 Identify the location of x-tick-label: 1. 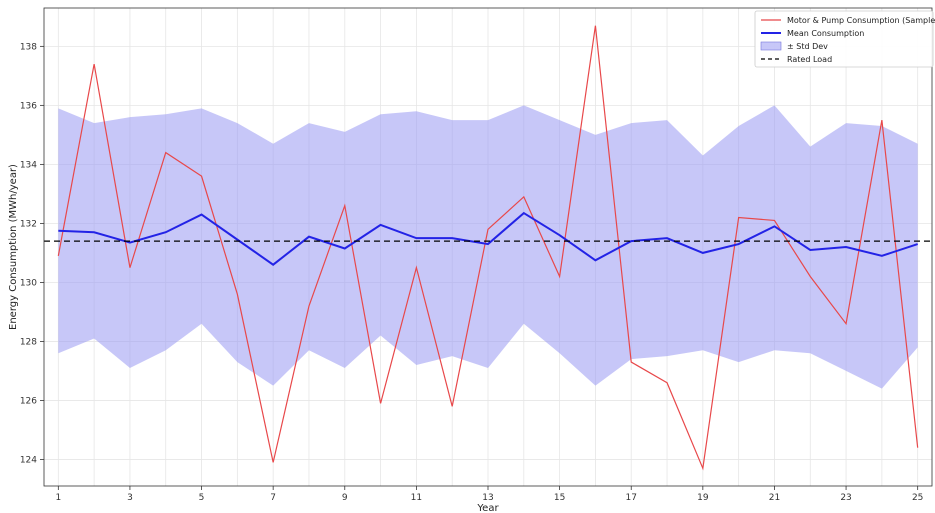
(58, 498).